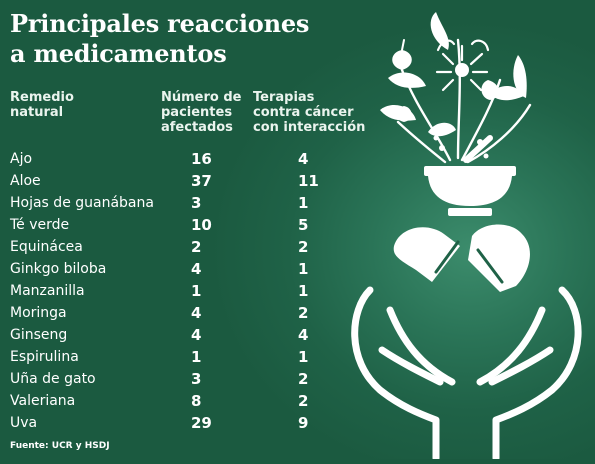  Describe the element at coordinates (170, 360) in the screenshot. I see `table-row: Espirulina 1 1` at that location.